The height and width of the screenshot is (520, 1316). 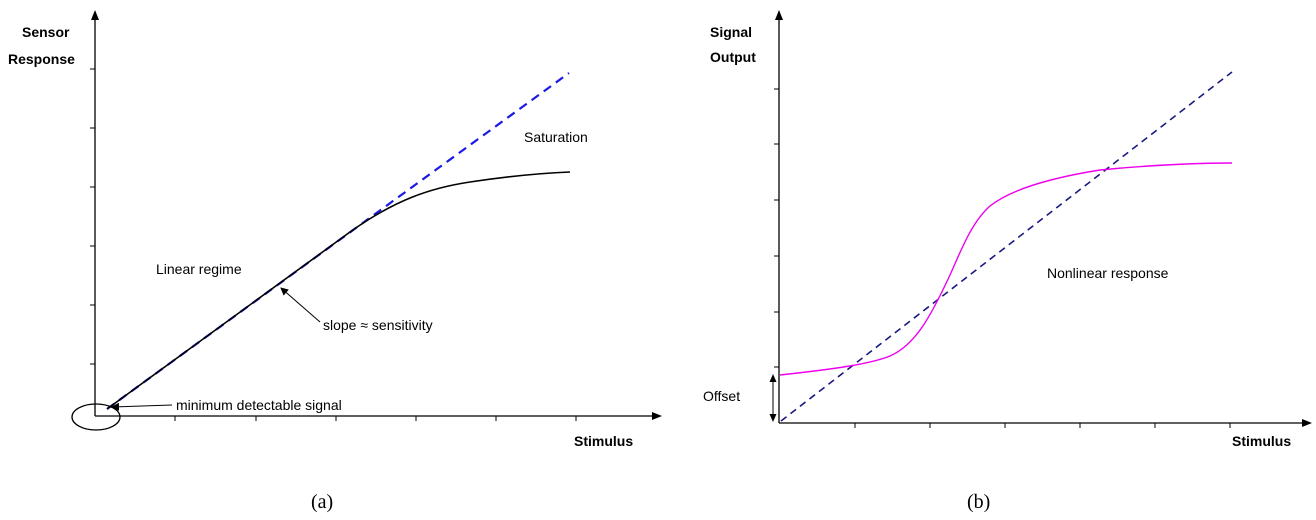 What do you see at coordinates (556, 137) in the screenshot?
I see `panel-a-saturation-label: Saturation` at bounding box center [556, 137].